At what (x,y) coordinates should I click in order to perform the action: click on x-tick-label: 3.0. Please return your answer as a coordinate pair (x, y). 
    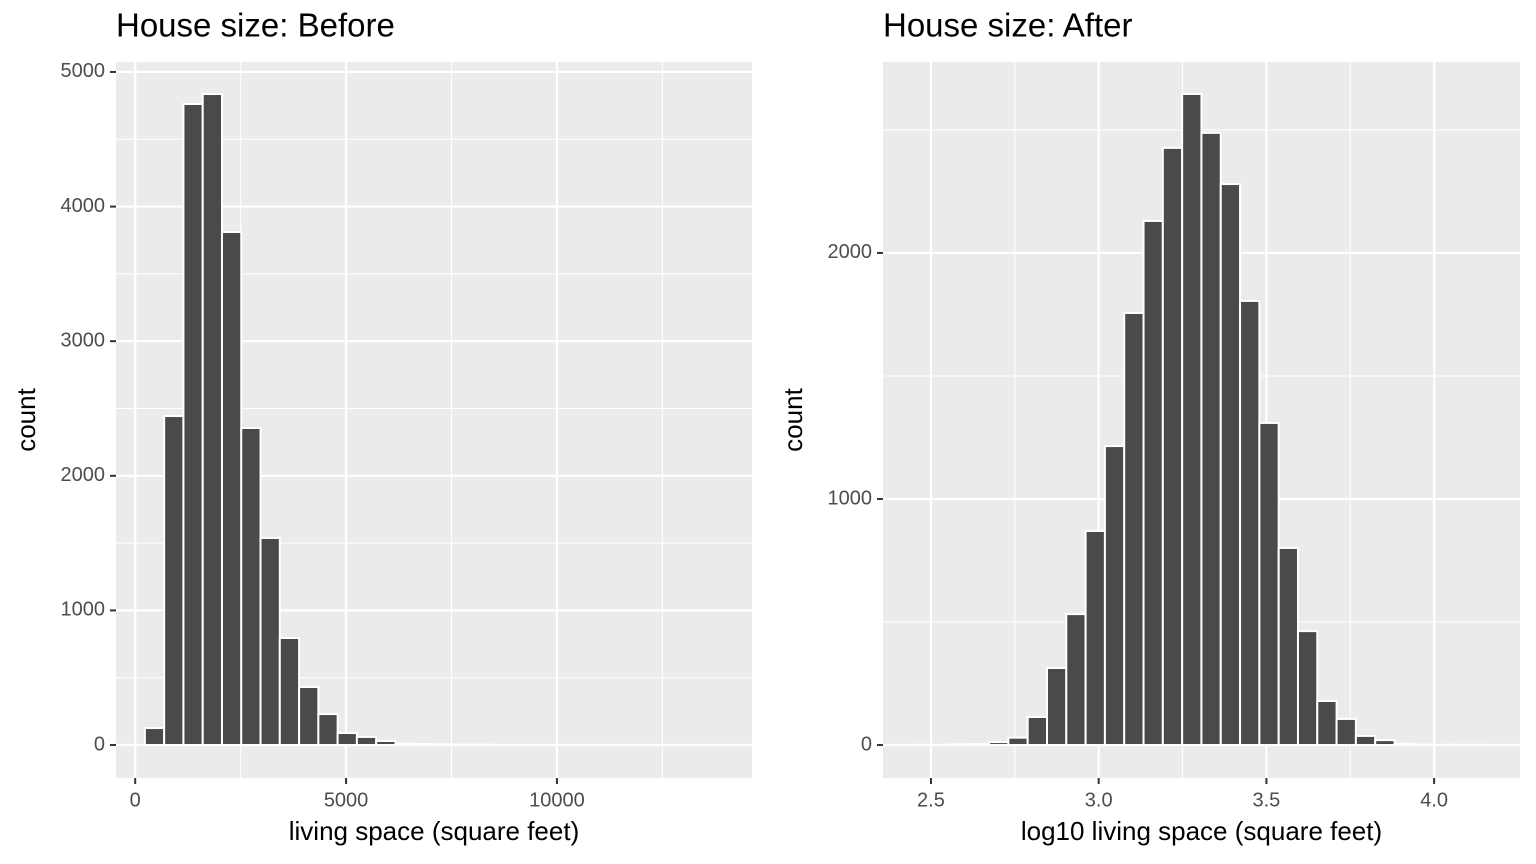
    Looking at the image, I should click on (1099, 800).